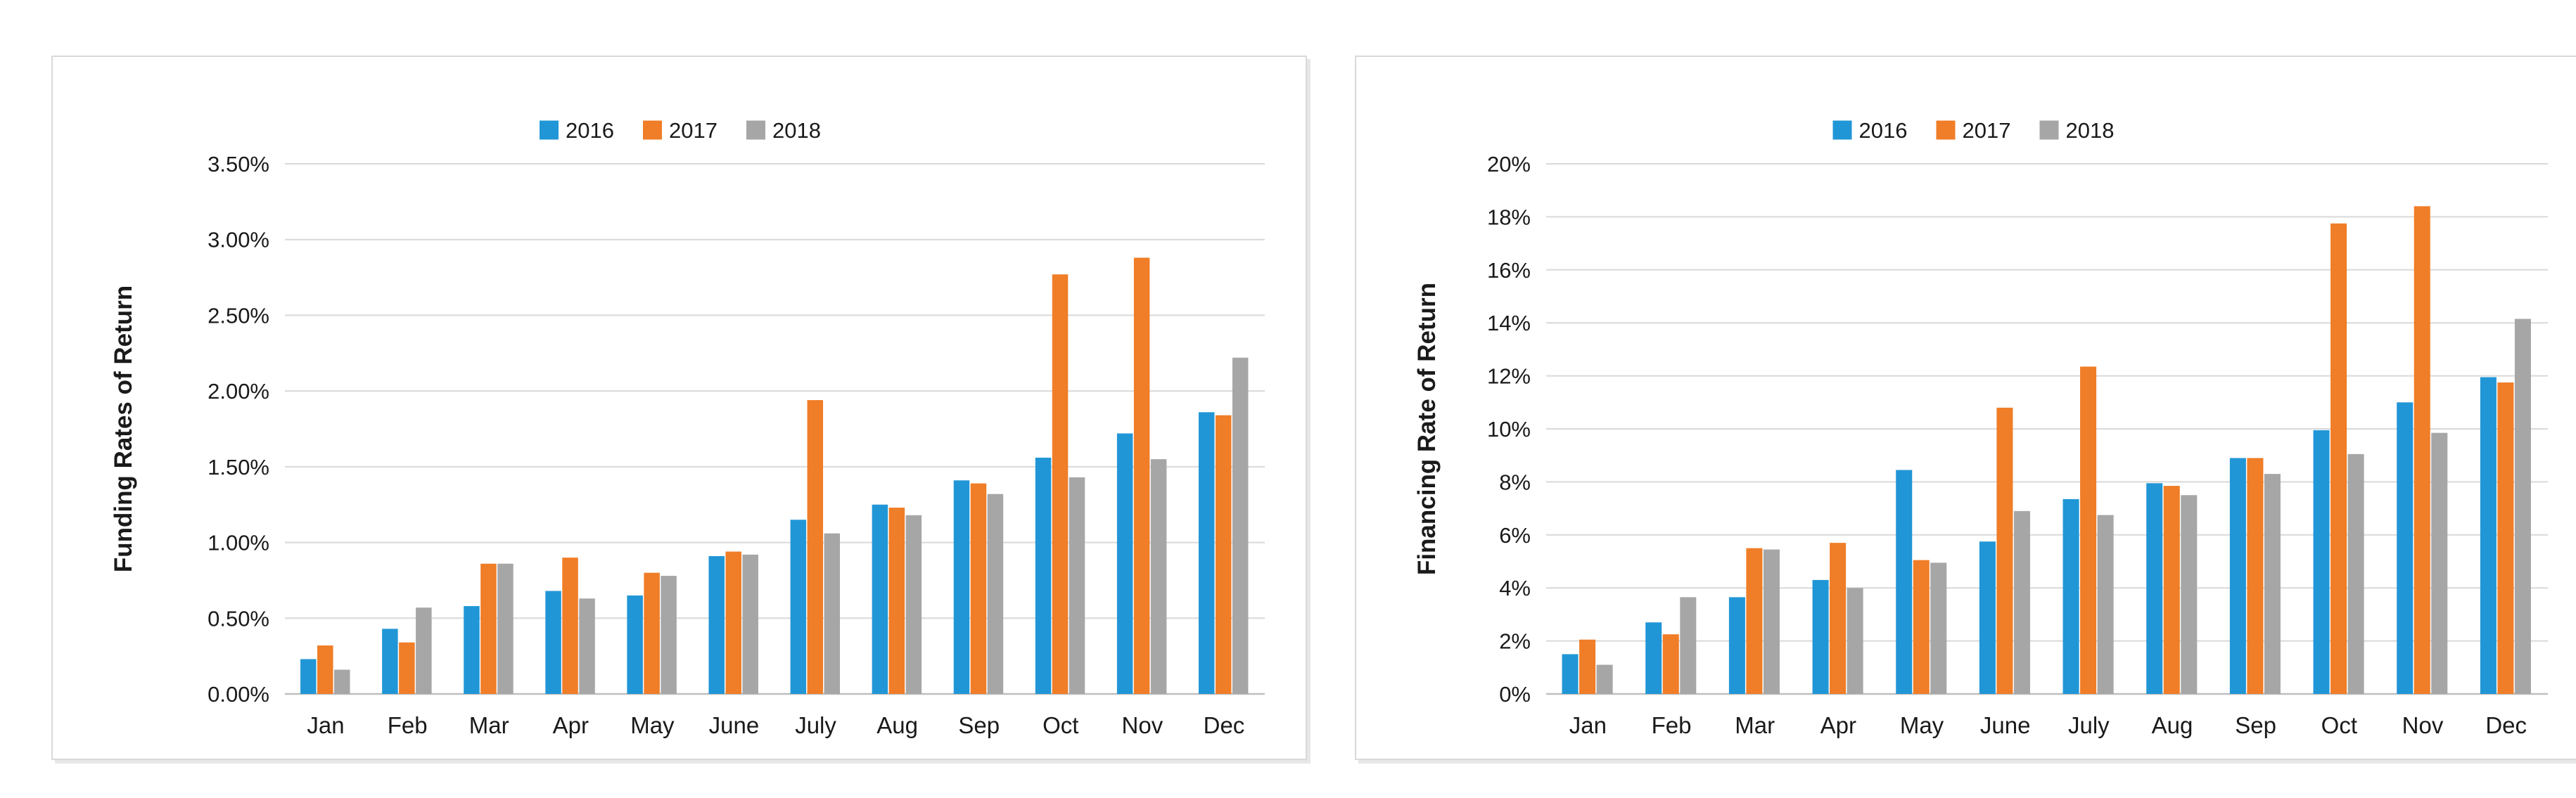 This screenshot has height=798, width=2576. I want to click on y-tick-label: 2.00%, so click(238, 391).